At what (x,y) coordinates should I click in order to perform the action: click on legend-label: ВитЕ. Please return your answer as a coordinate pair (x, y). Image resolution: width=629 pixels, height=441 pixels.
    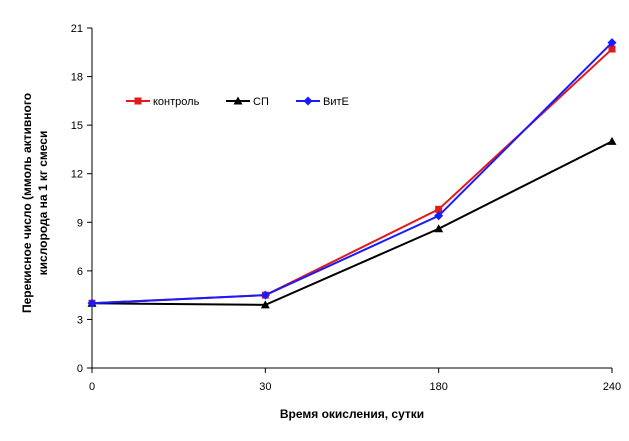
    Looking at the image, I should click on (336, 102).